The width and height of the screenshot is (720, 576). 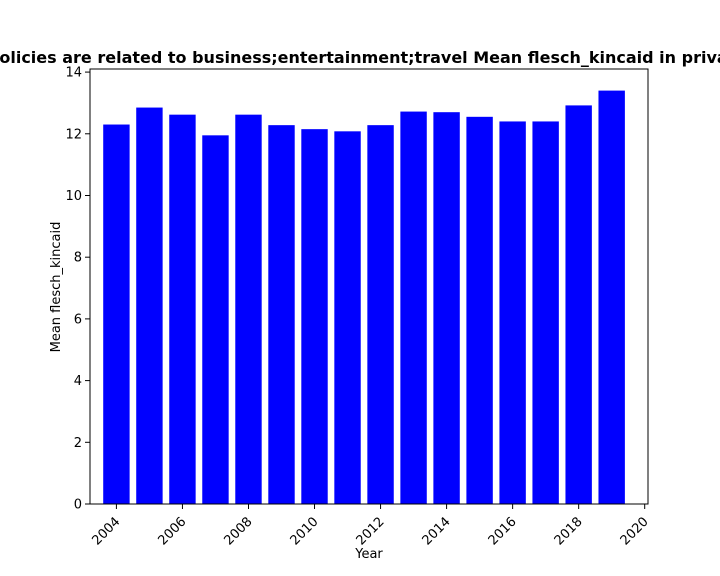 I want to click on bar-2019, so click(x=611, y=297).